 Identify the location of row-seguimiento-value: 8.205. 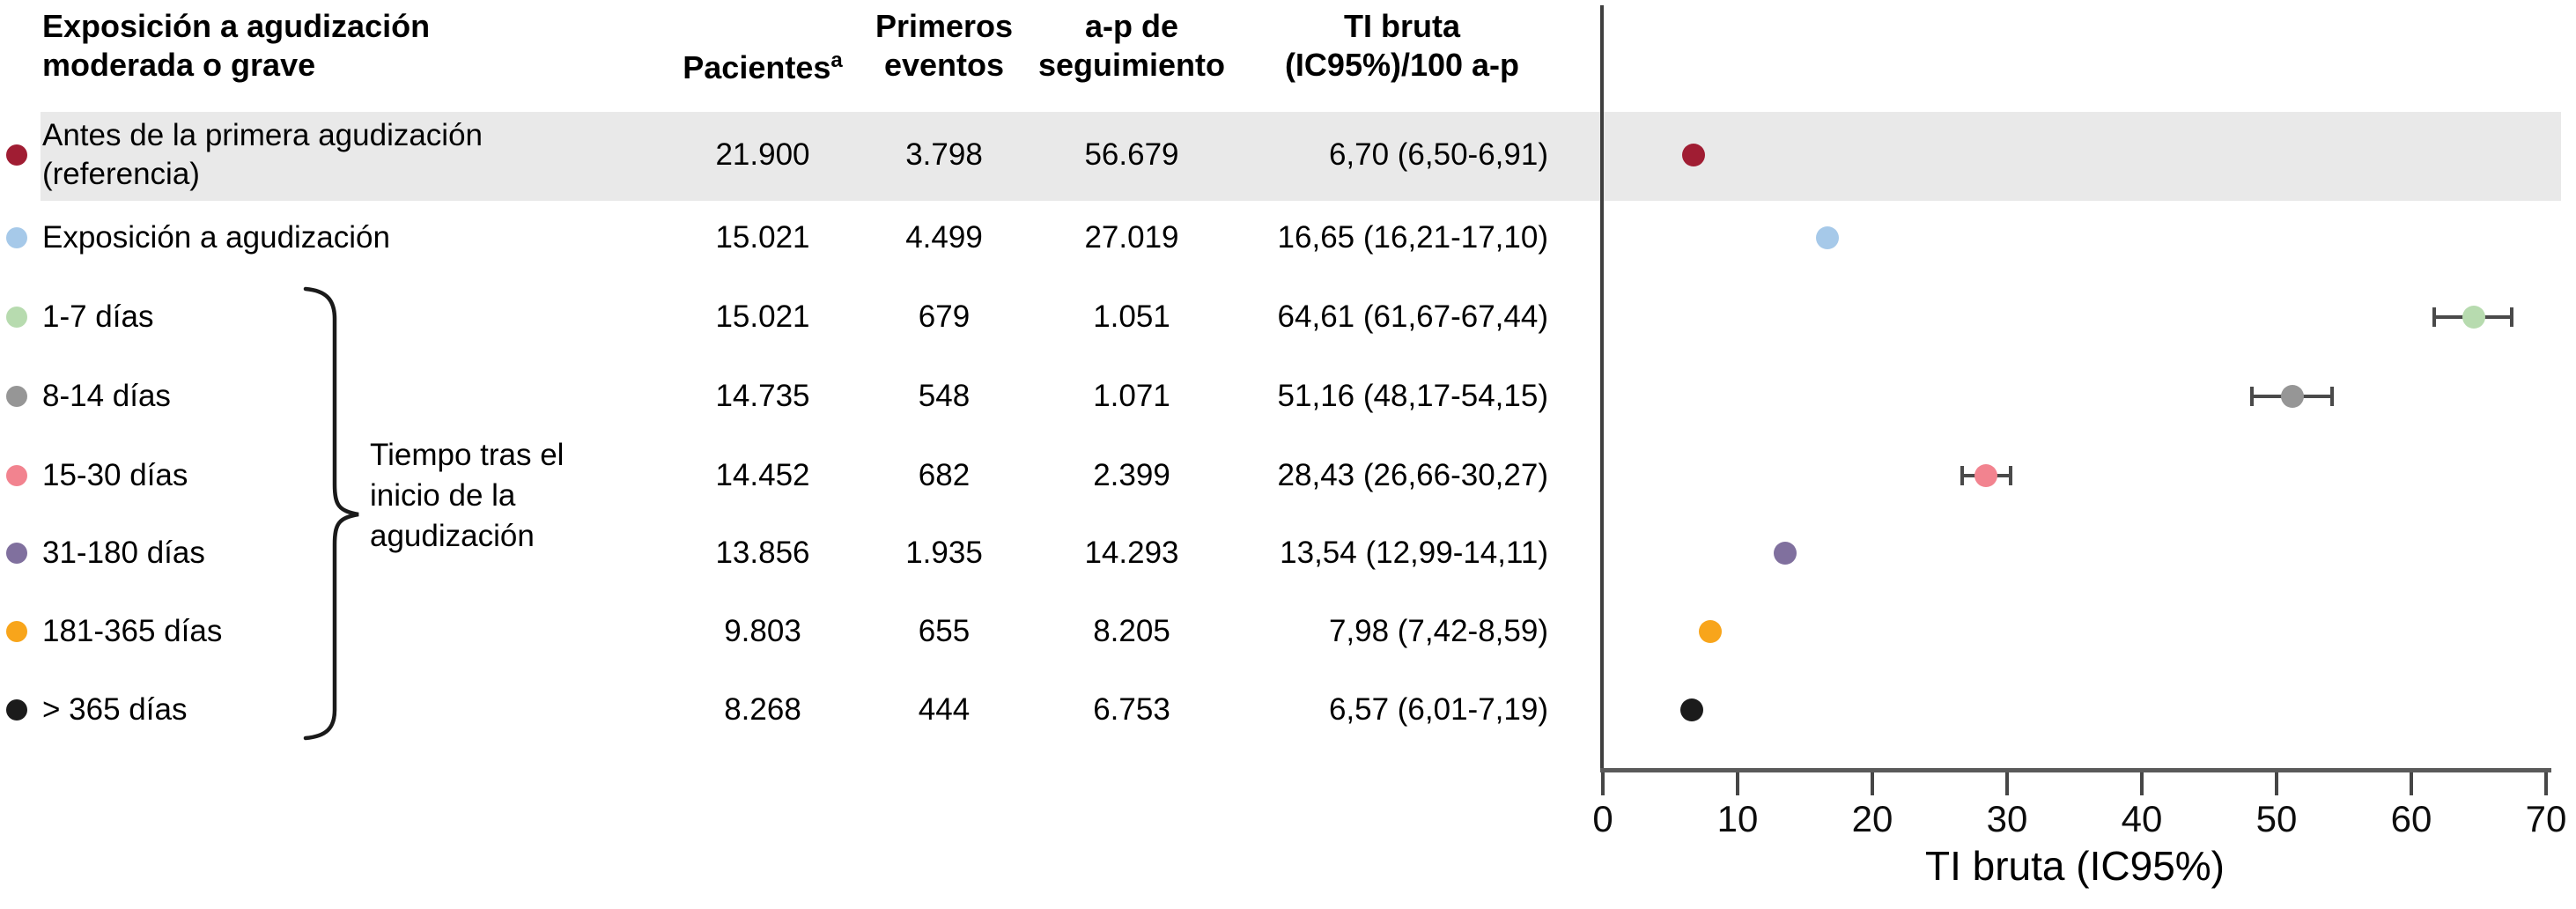
(1131, 631).